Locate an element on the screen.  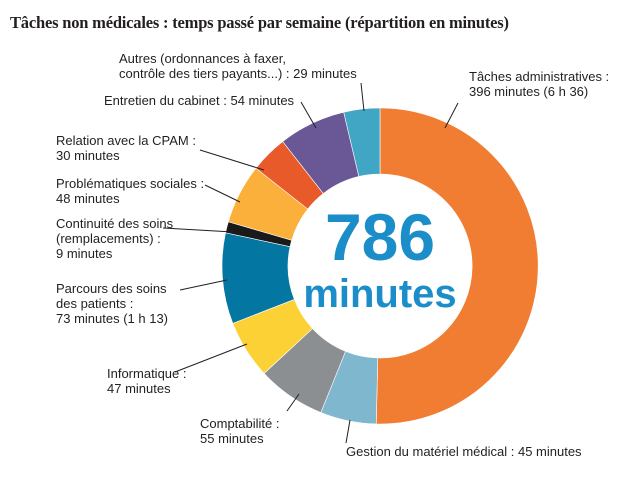
leader-line-comptabilite is located at coordinates (293, 402).